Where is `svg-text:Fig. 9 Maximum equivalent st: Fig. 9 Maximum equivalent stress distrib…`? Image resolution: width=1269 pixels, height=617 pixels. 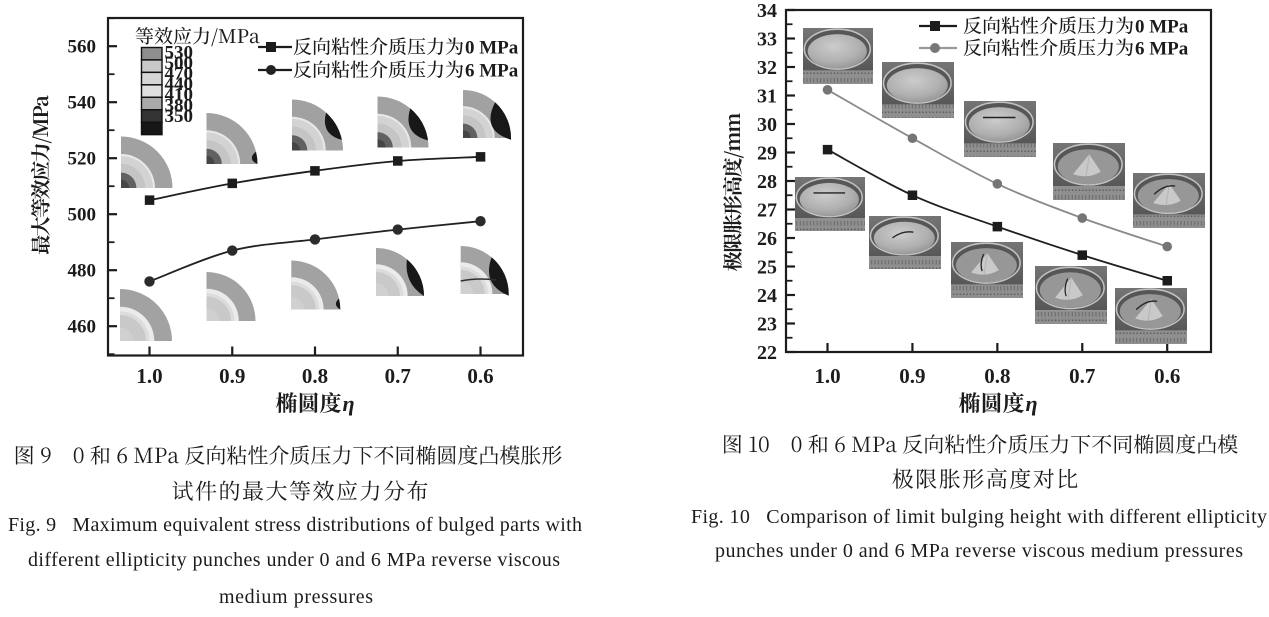
svg-text:Fig. 9 Maximum equivalent st: Fig. 9 Maximum equivalent stress distrib… is located at coordinates (295, 525).